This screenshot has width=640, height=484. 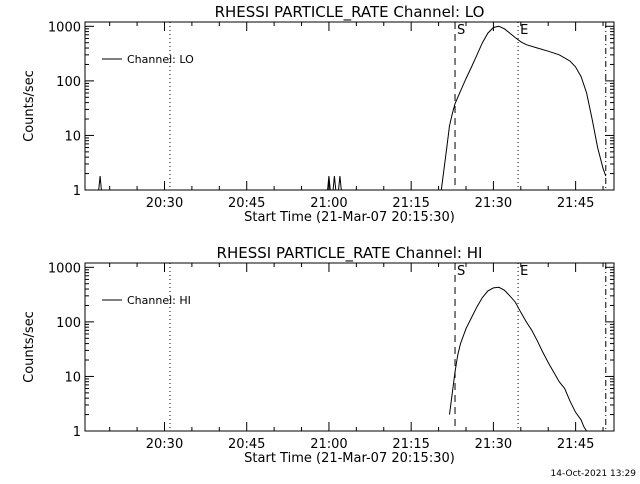 What do you see at coordinates (159, 300) in the screenshot?
I see `legend-entry: Channel: HI` at bounding box center [159, 300].